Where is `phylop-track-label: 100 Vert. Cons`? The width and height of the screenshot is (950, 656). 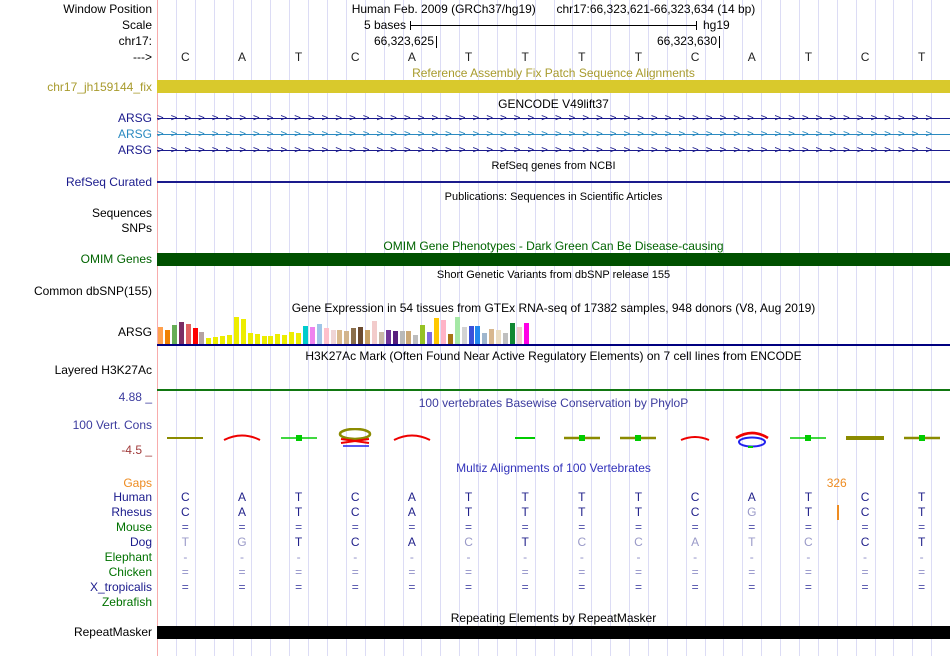
phylop-track-label: 100 Vert. Cons is located at coordinates (112, 425).